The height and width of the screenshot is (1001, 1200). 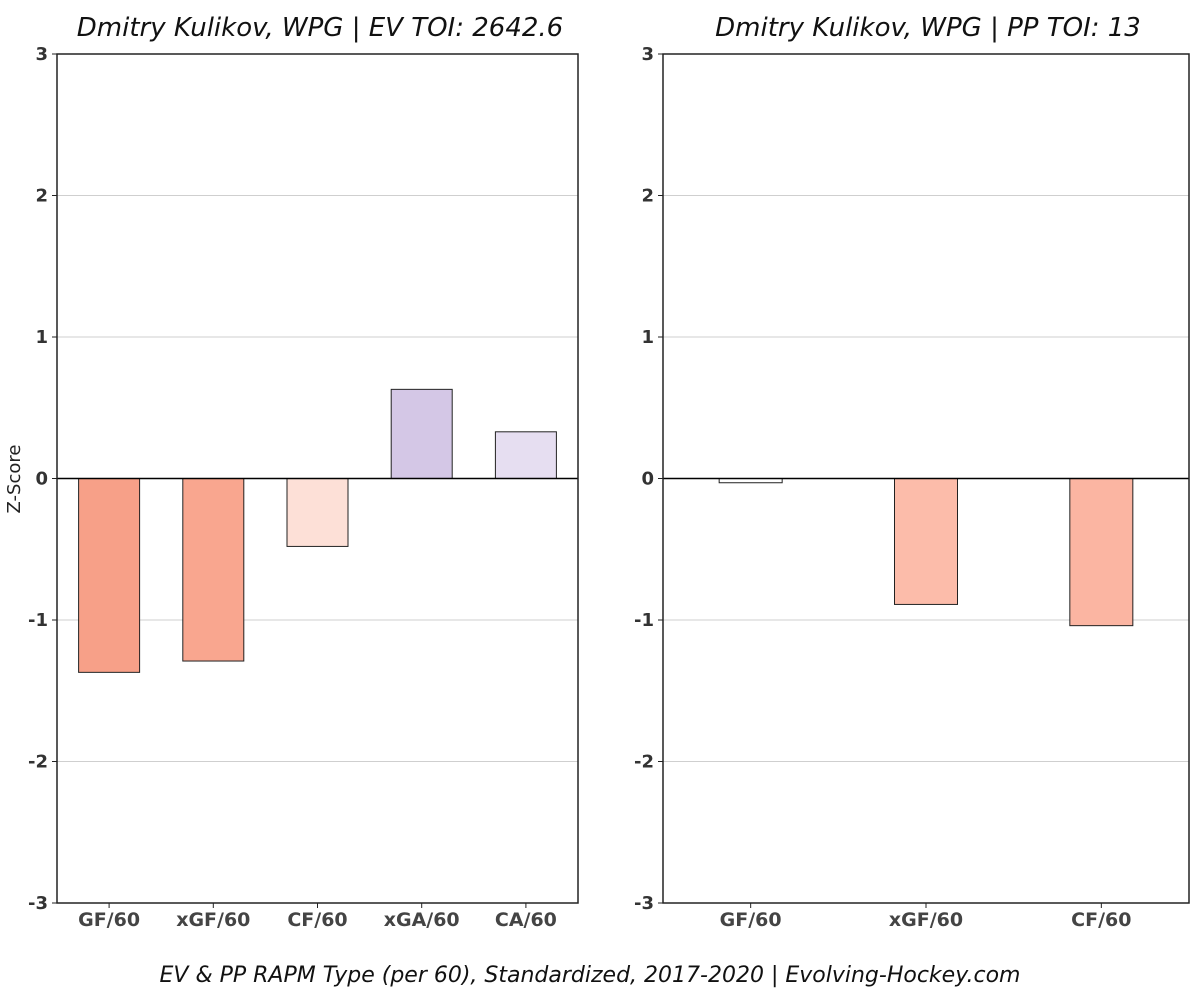 What do you see at coordinates (928, 28) in the screenshot?
I see `pp-panel-title: Dmitry Kulikov, WPG | PP TOI: 13` at bounding box center [928, 28].